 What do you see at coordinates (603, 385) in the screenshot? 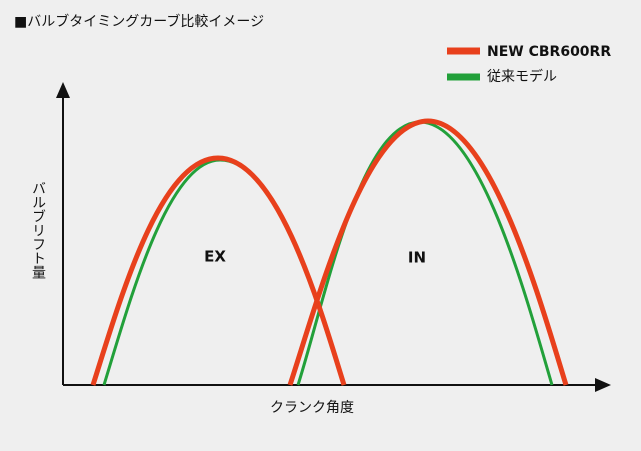
I see `x-axis-arrow` at bounding box center [603, 385].